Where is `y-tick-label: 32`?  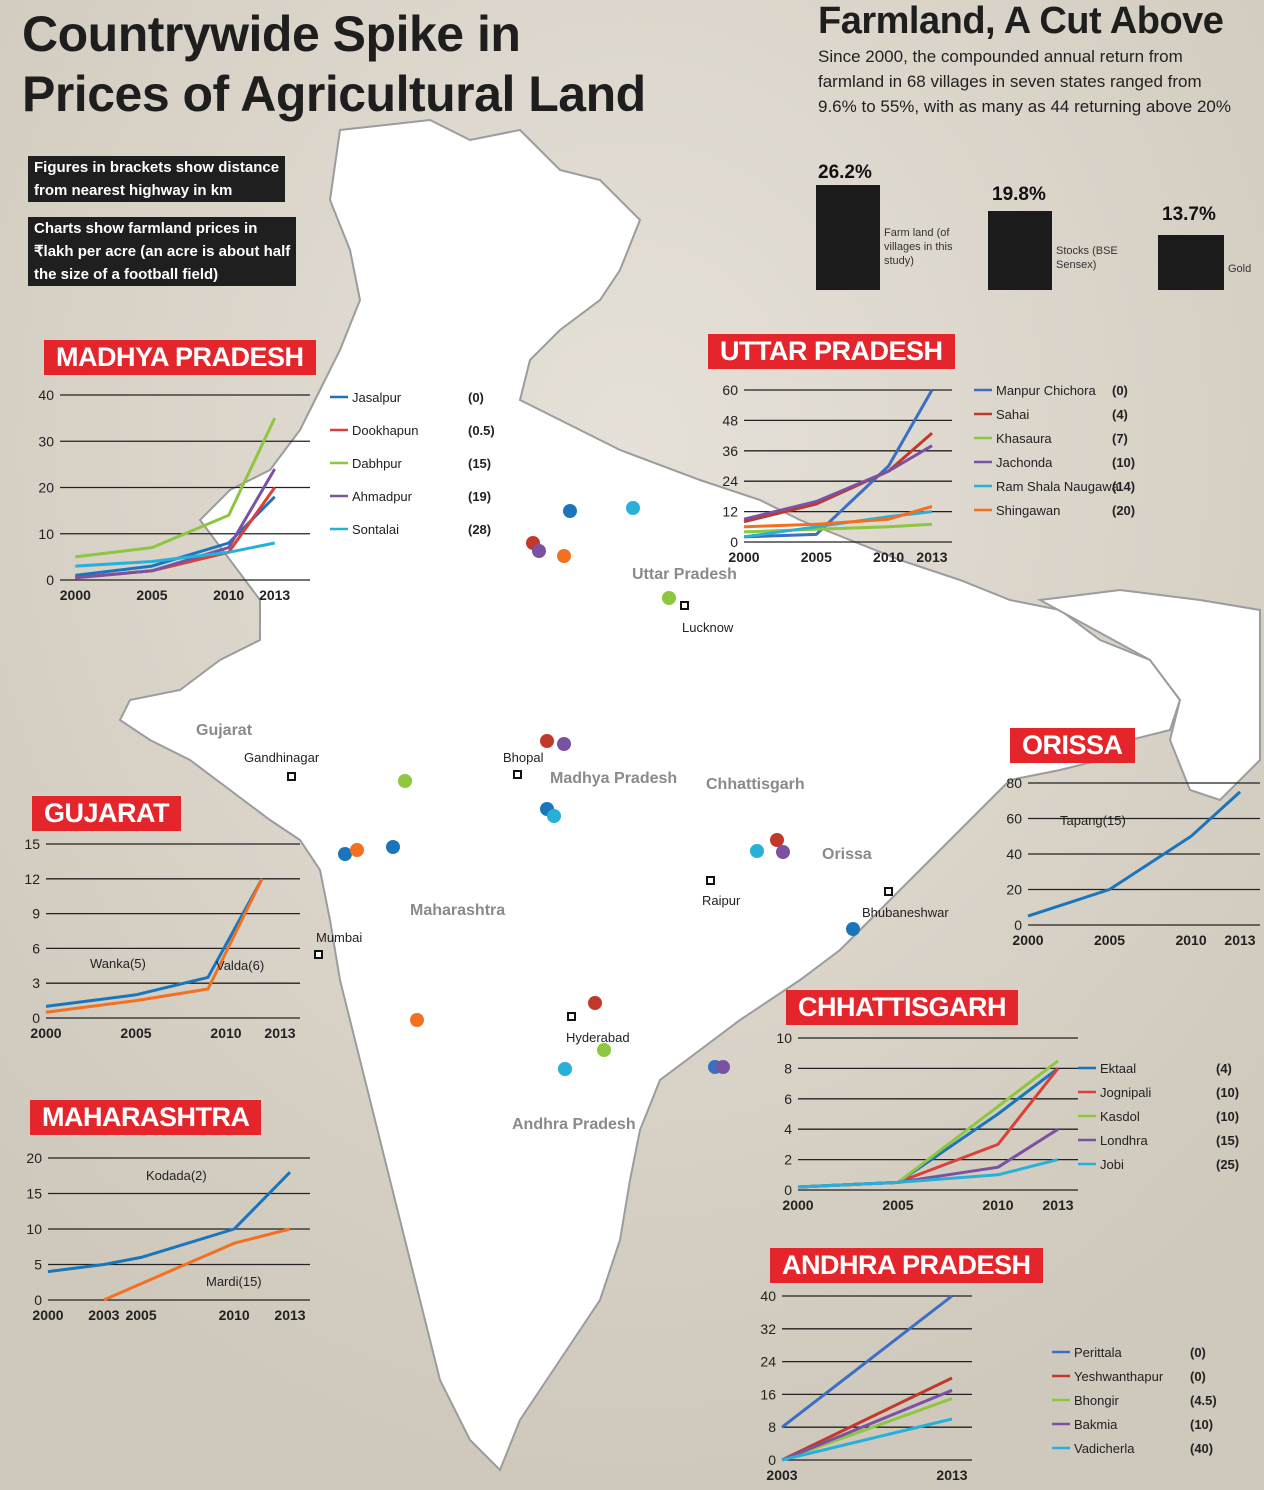
y-tick-label: 32 is located at coordinates (768, 1329).